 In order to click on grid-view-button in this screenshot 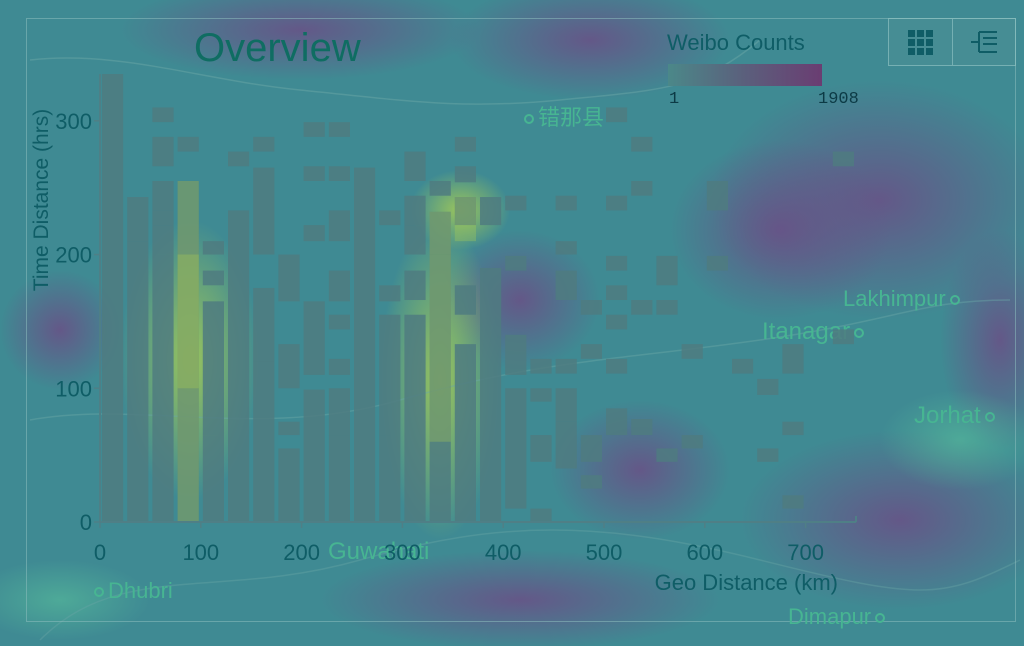, I will do `click(920, 42)`.